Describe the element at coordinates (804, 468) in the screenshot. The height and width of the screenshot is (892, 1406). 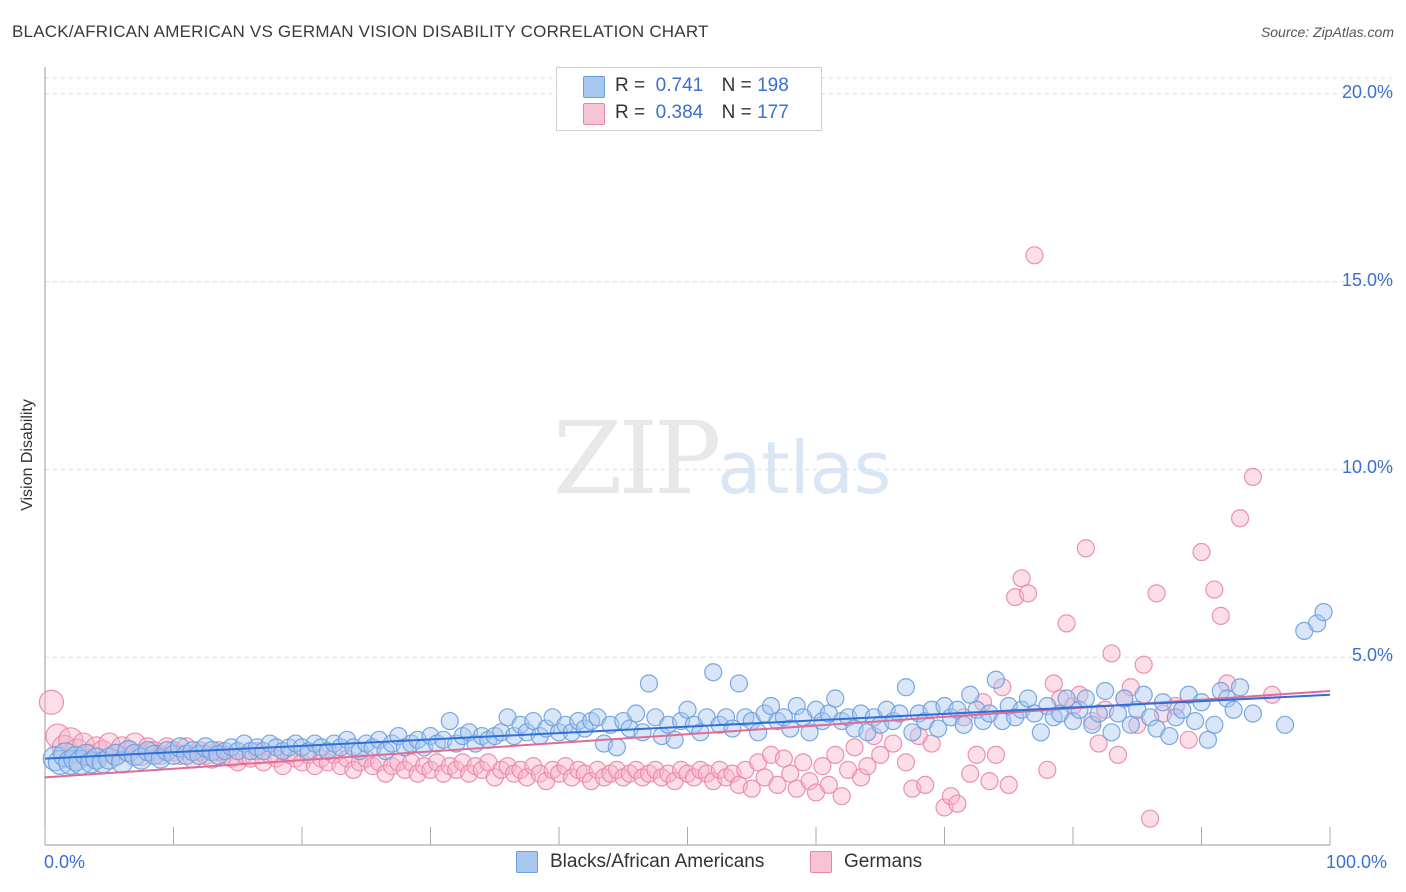
I see `watermark-atlas: atlas` at that location.